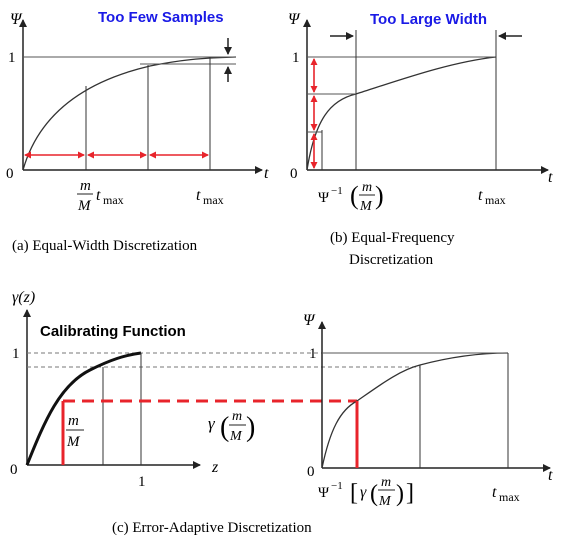 Image resolution: width=567 pixels, height=539 pixels. I want to click on panel-b-x-axis-label: t, so click(550, 177).